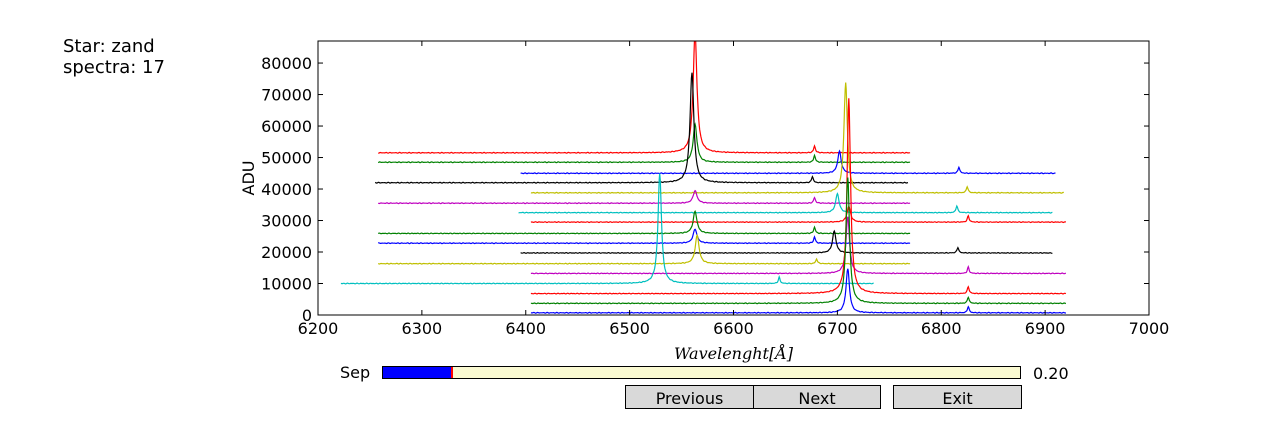  What do you see at coordinates (817, 397) in the screenshot?
I see `next-button: Next` at bounding box center [817, 397].